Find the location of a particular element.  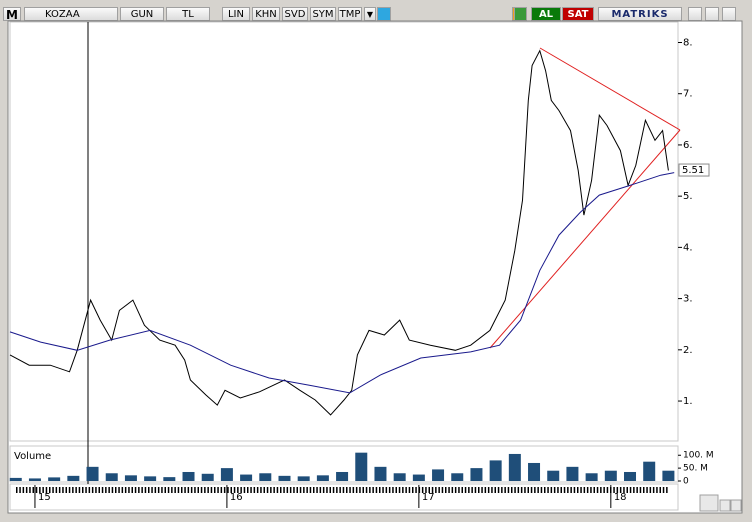

trend-line is located at coordinates (610, 89).